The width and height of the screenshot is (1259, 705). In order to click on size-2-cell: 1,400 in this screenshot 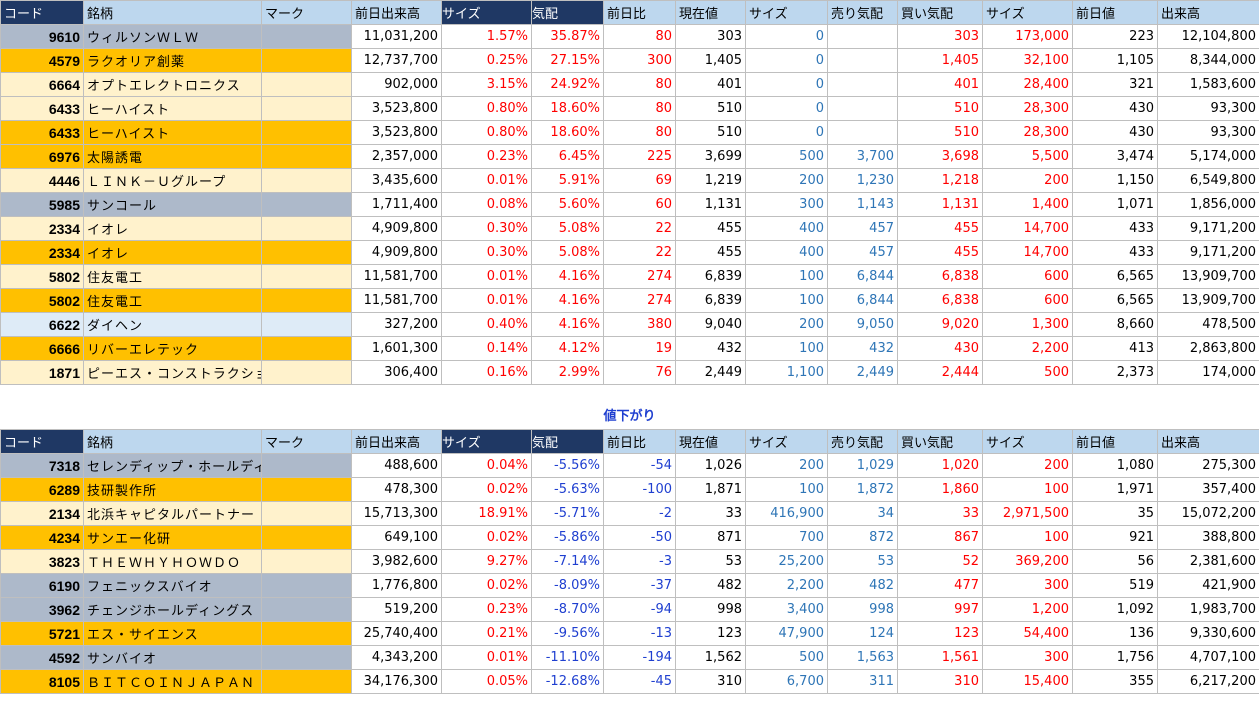, I will do `click(1027, 204)`.